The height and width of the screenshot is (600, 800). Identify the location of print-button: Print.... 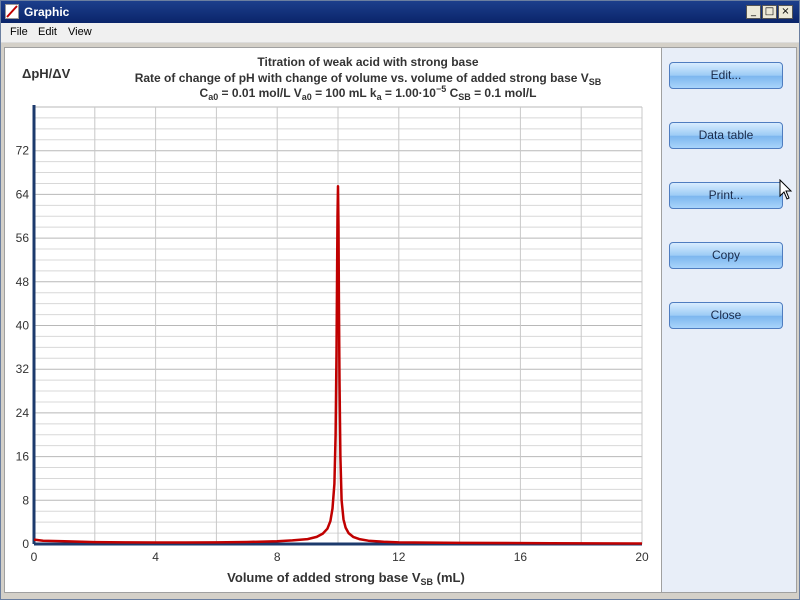
(726, 195).